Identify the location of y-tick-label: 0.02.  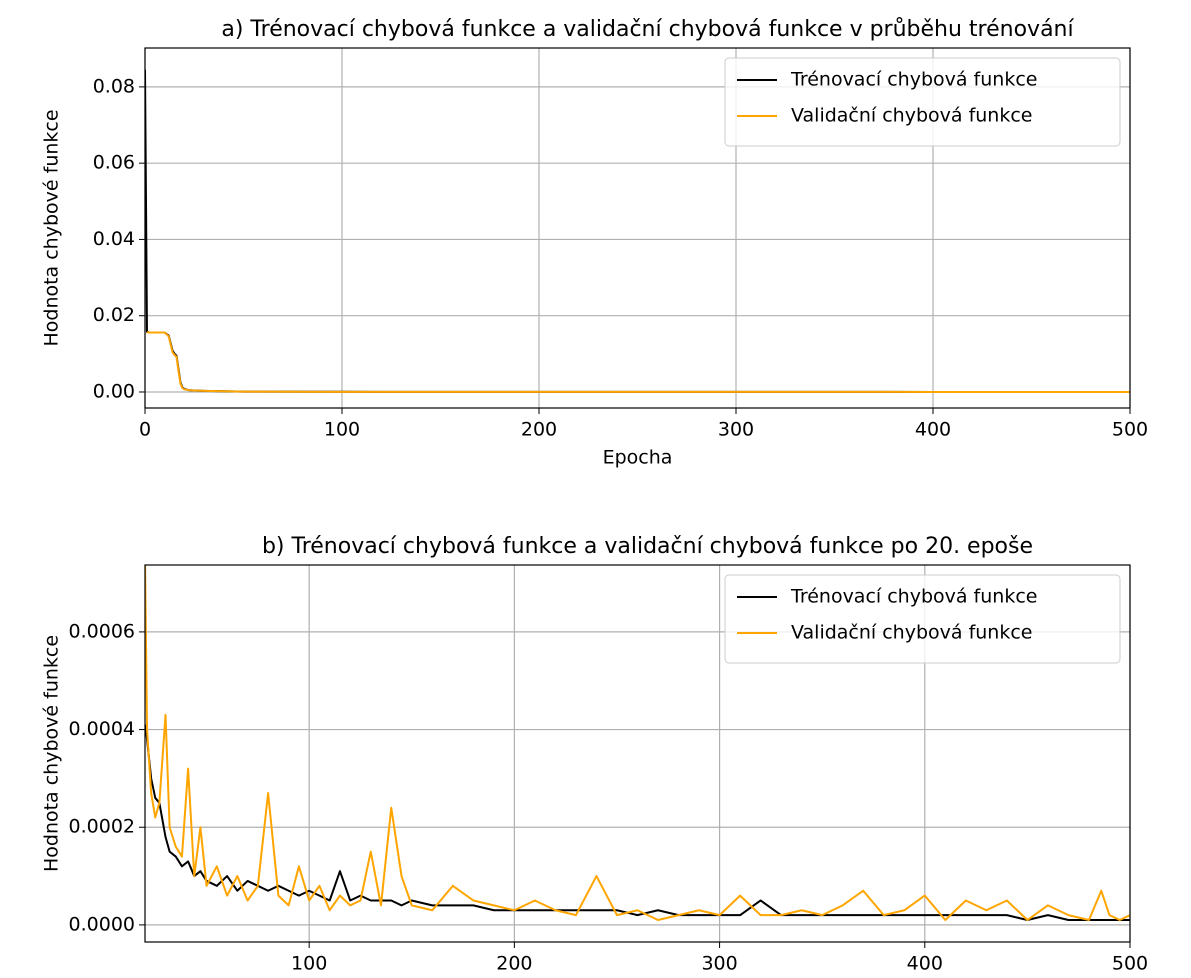
(114, 315).